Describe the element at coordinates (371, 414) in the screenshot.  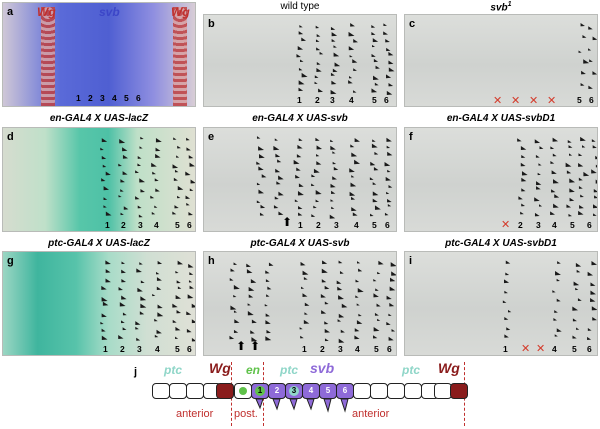
I see `anterior-label-right: anterior` at that location.